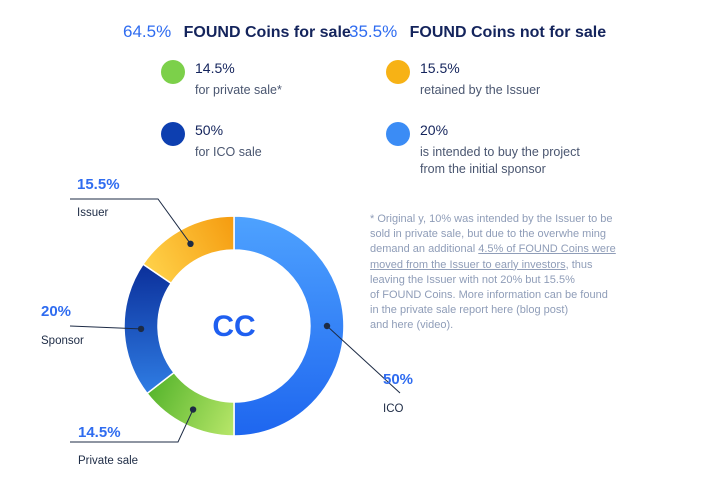  Describe the element at coordinates (233, 326) in the screenshot. I see `cc-logo-icon: CC` at that location.